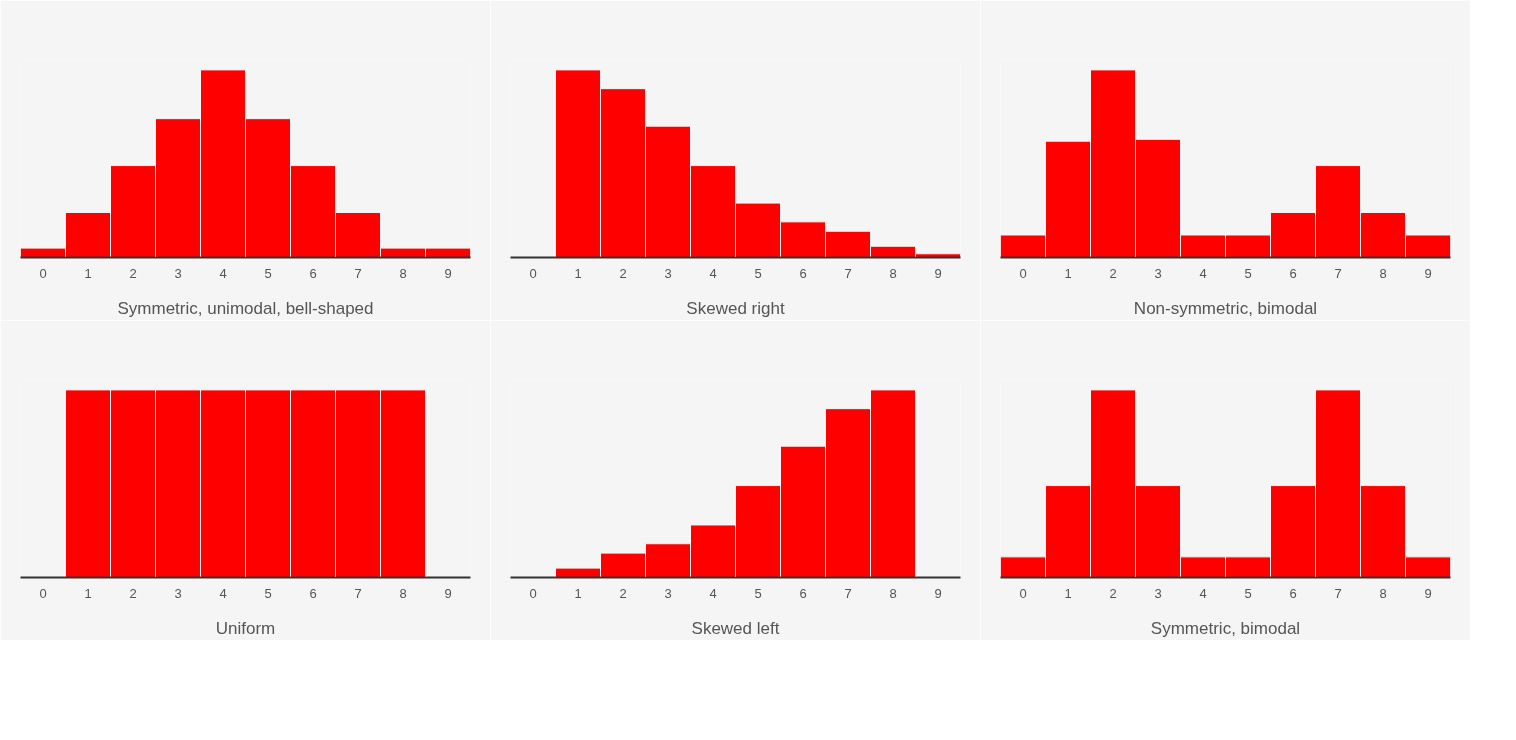 Image resolution: width=1516 pixels, height=740 pixels. I want to click on x-axis-title: Non-symmetric, bimodal, so click(1225, 308).